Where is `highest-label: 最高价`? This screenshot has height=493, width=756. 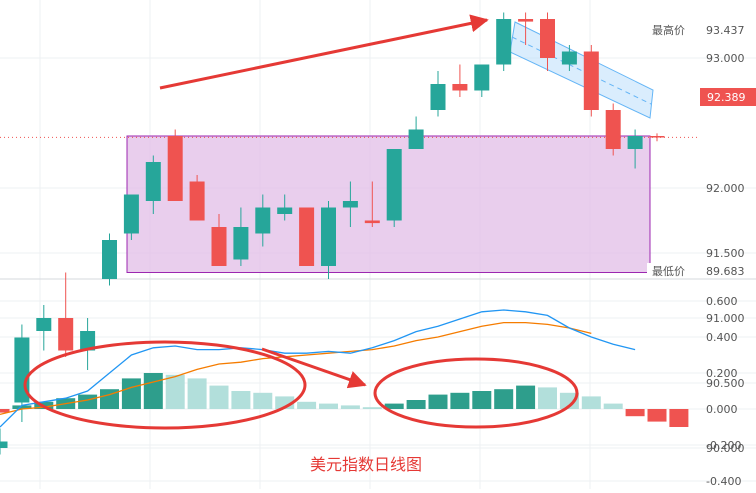
highest-label: 最高价 is located at coordinates (668, 30).